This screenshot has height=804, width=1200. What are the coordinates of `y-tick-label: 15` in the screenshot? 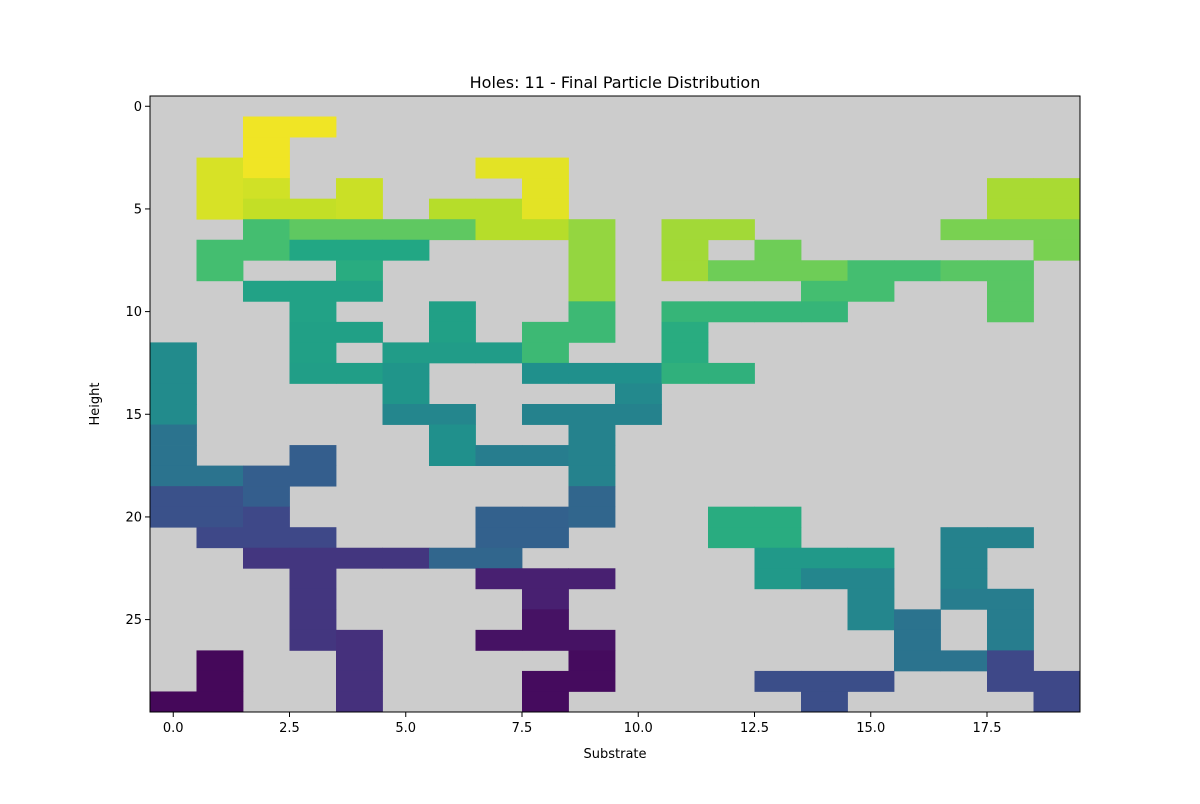 It's located at (133, 415).